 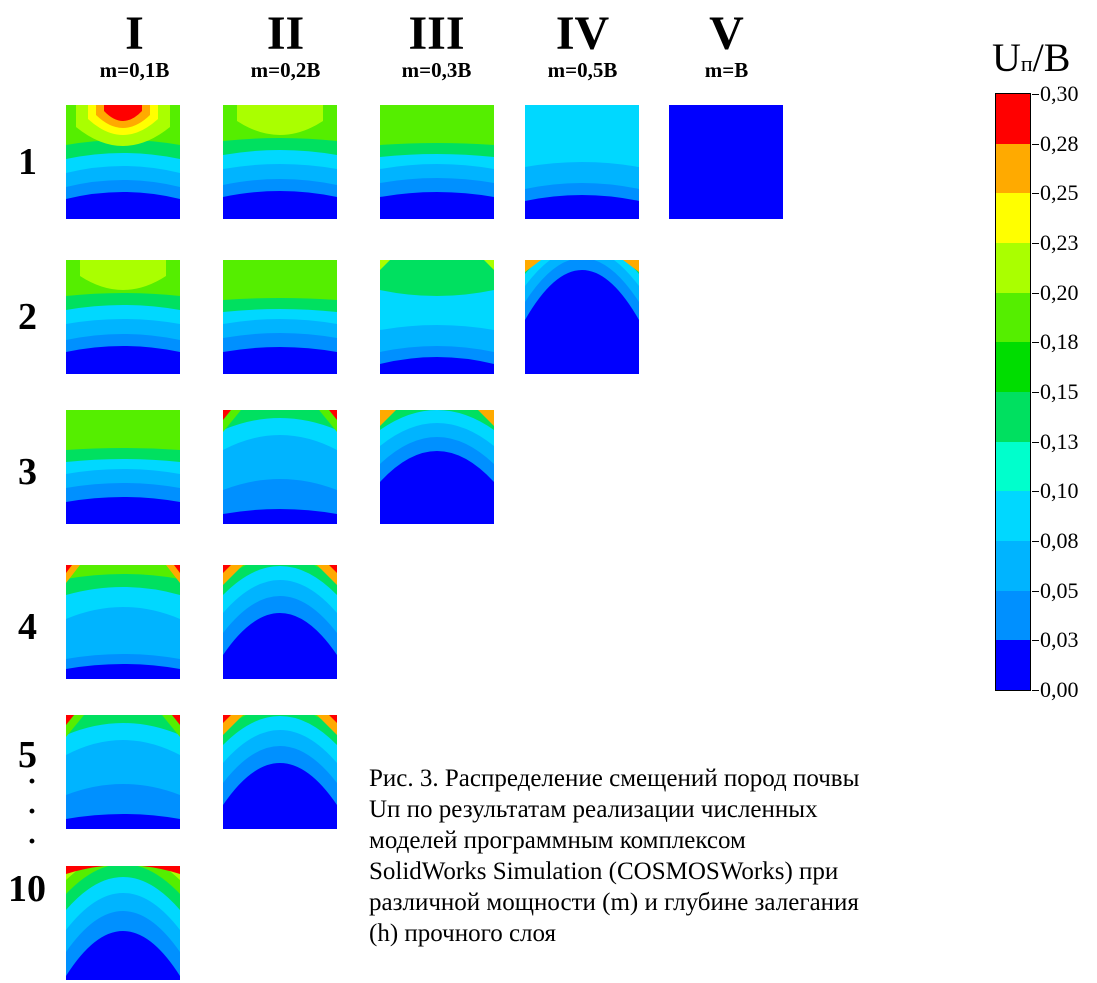 What do you see at coordinates (280, 317) in the screenshot?
I see `contour-panel-r2-c2` at bounding box center [280, 317].